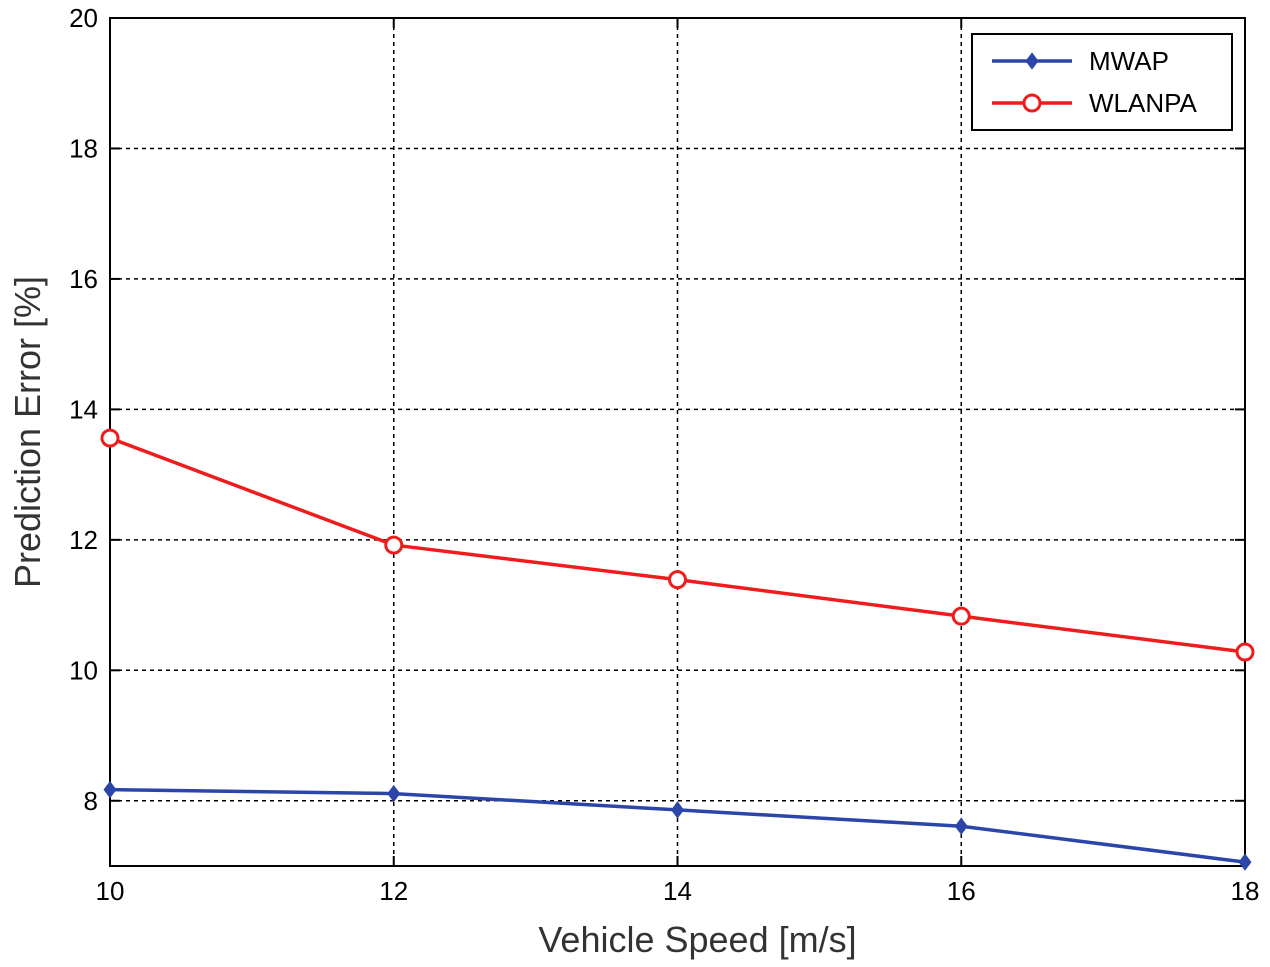  Describe the element at coordinates (697, 939) in the screenshot. I see `x-axis-title: Vehicle Speed [m/s]` at that location.